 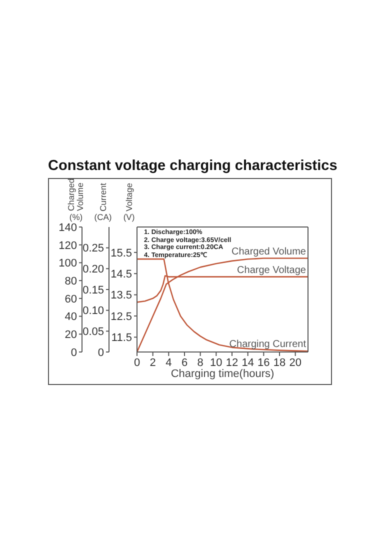 I want to click on y-tick-label: 40, so click(x=70, y=317).